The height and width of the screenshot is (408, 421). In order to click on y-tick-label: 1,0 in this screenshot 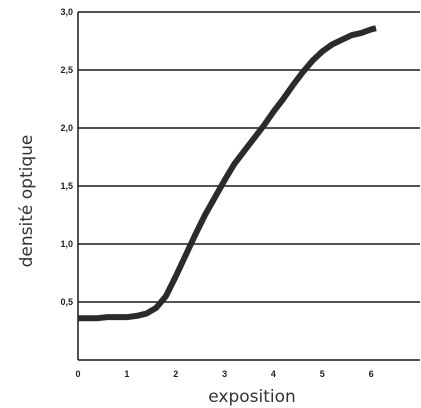, I will do `click(66, 244)`.